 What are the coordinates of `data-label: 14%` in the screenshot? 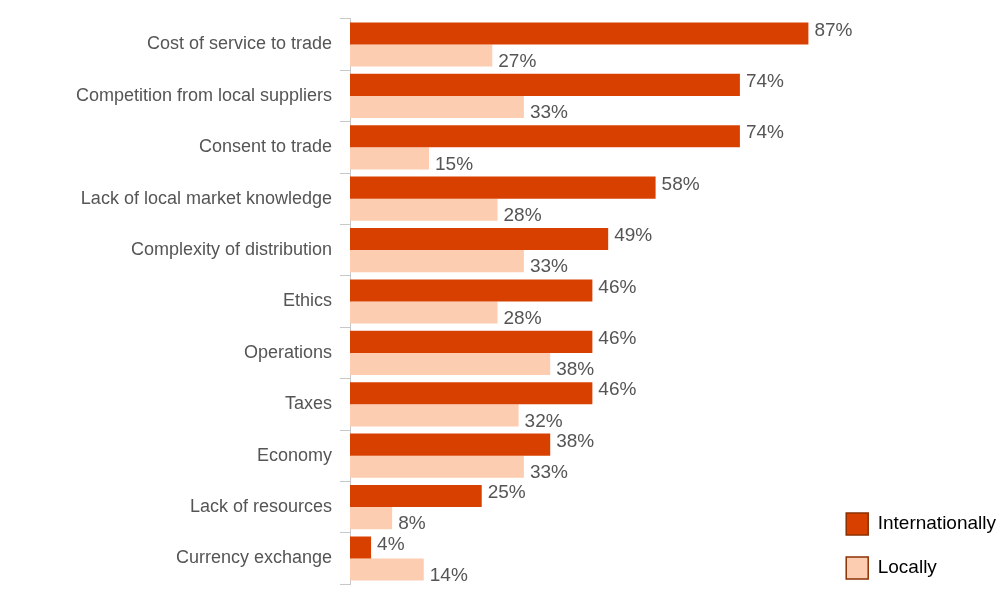 It's located at (448, 574).